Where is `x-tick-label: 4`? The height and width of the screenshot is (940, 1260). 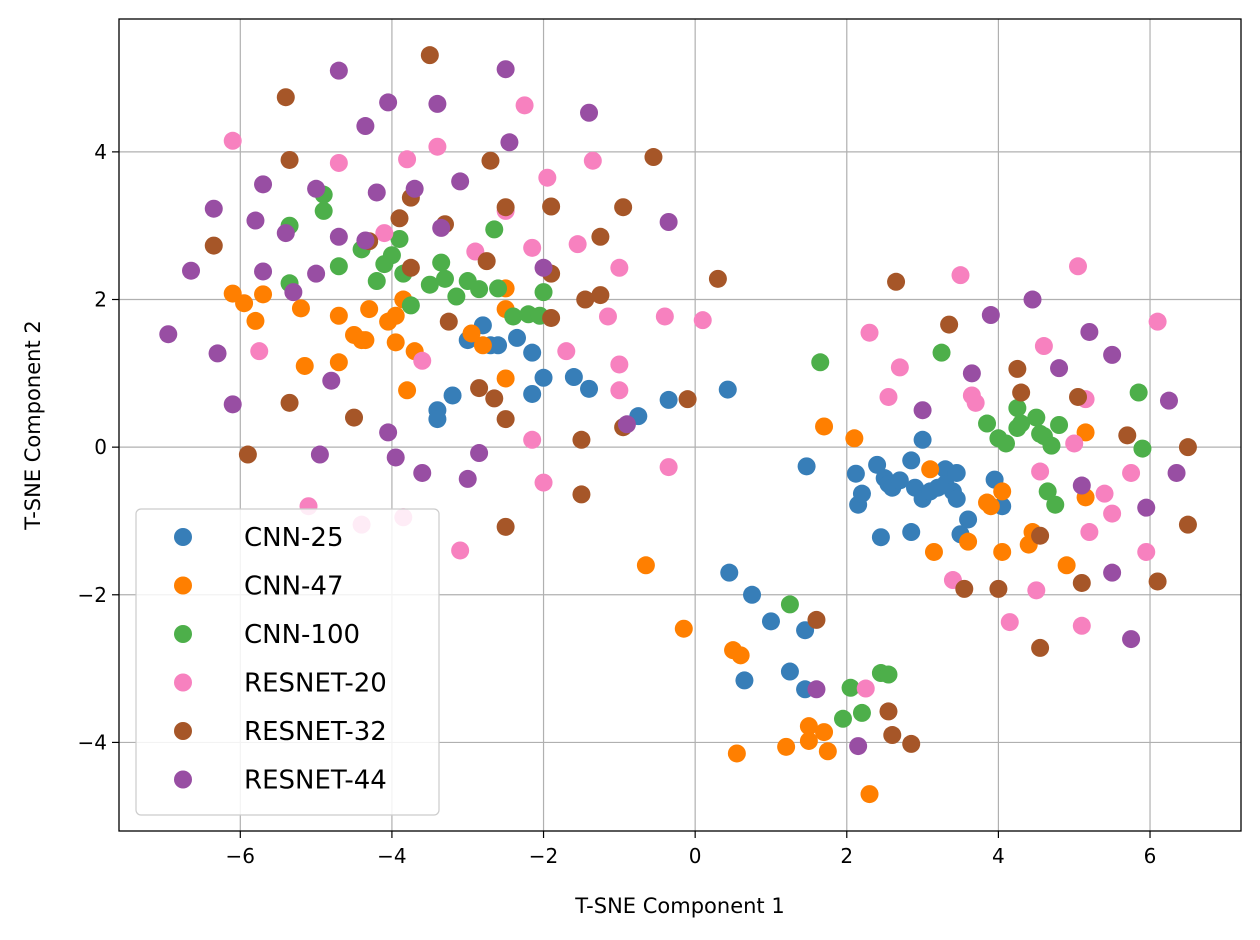 x-tick-label: 4 is located at coordinates (998, 856).